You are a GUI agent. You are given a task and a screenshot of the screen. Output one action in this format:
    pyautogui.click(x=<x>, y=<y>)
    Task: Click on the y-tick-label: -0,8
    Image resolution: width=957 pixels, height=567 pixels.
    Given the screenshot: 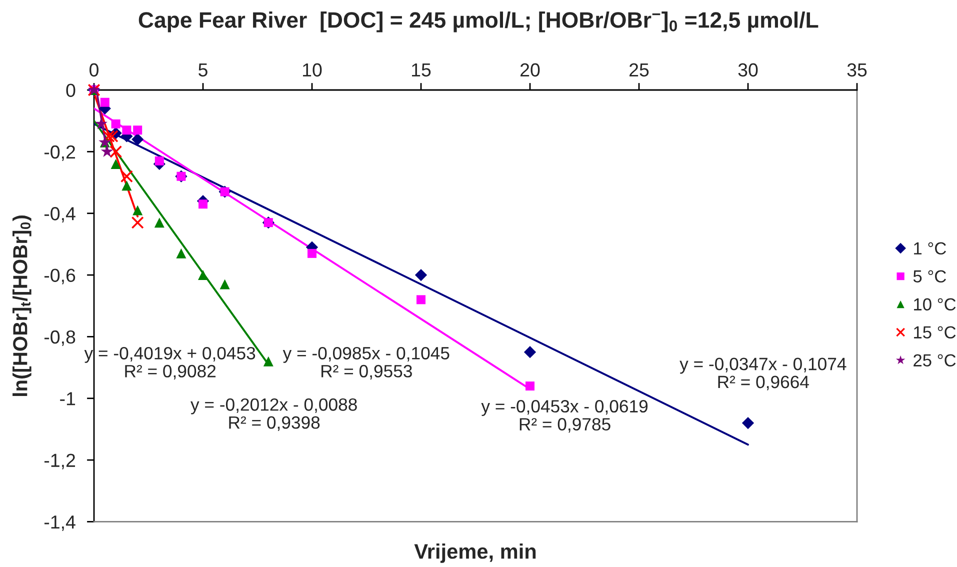 What is the action you would take?
    pyautogui.click(x=60, y=338)
    